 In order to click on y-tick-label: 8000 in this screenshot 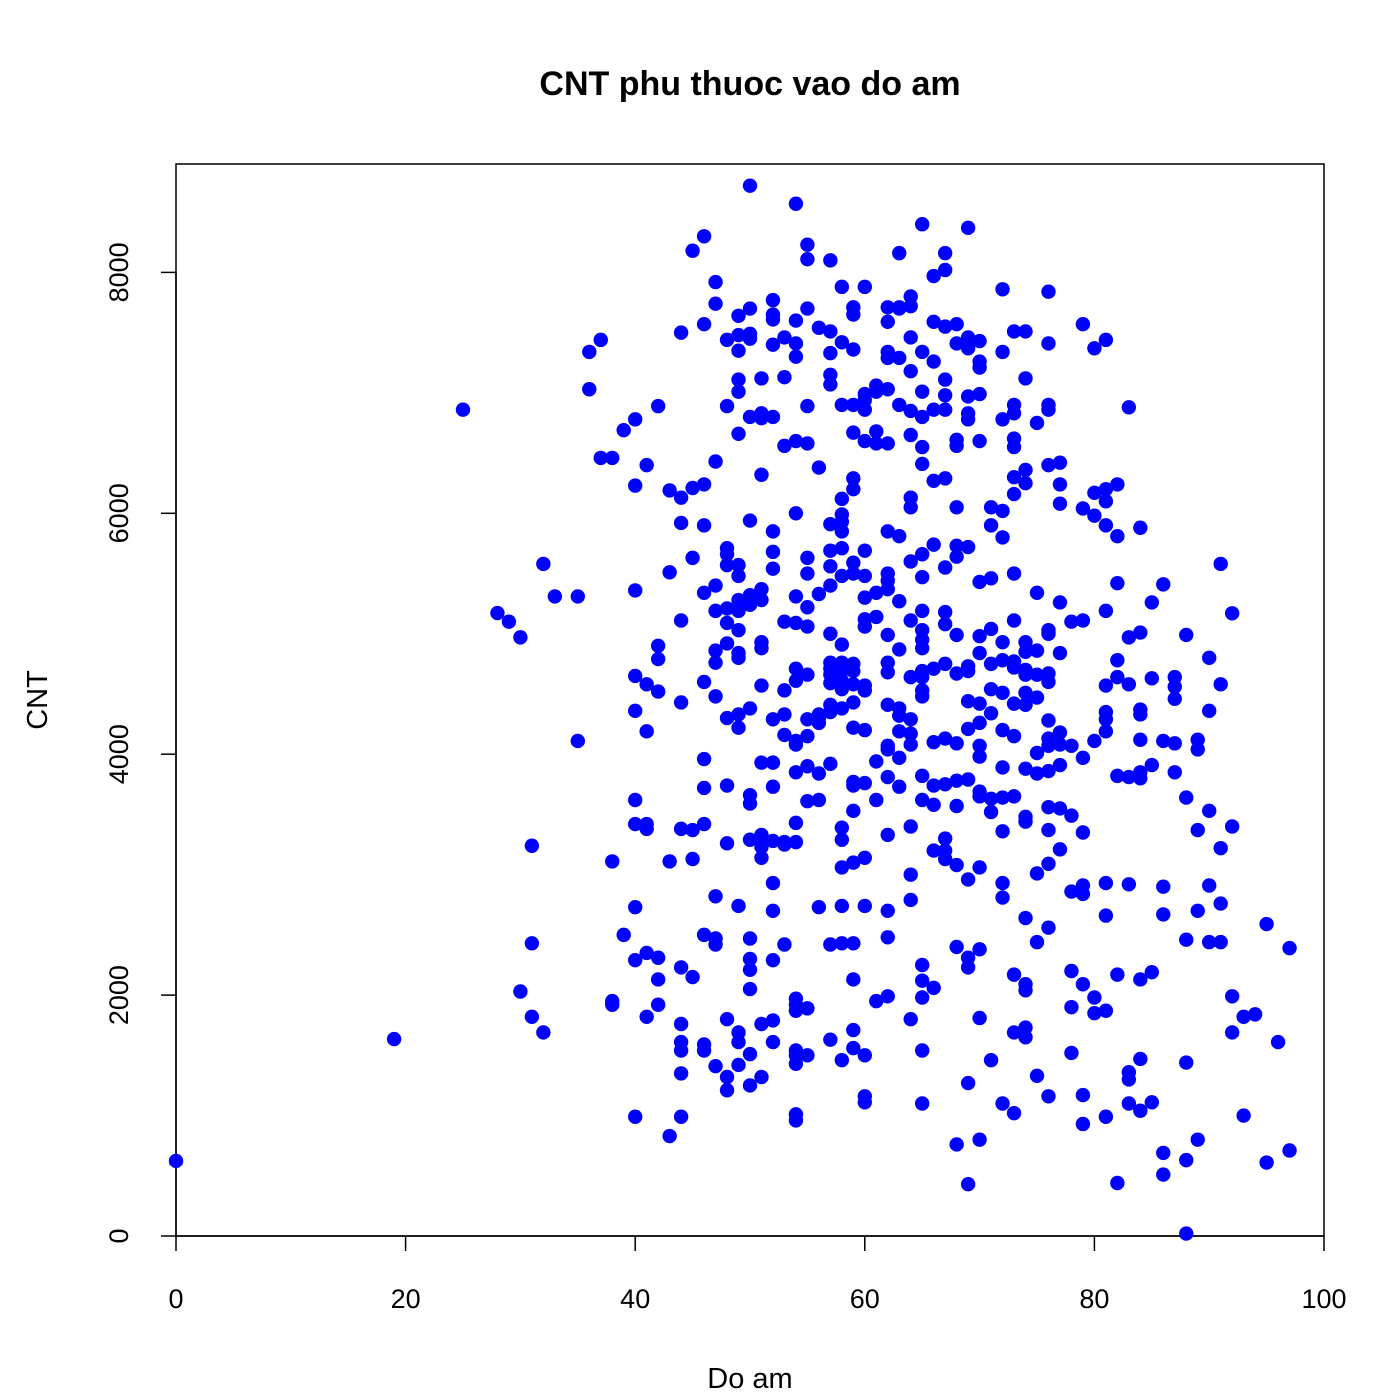, I will do `click(119, 272)`.